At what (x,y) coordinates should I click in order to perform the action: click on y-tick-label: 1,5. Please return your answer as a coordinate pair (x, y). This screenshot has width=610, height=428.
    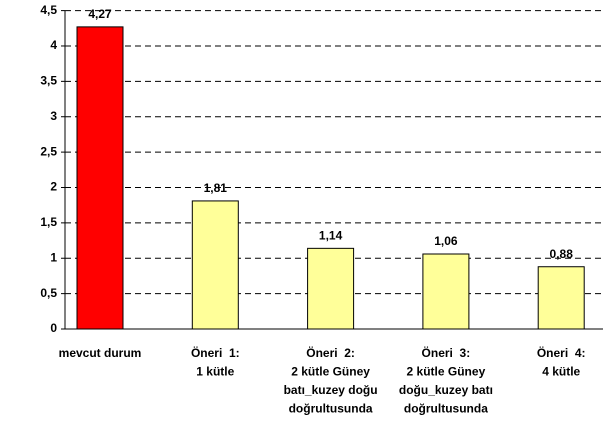
    Looking at the image, I should click on (48, 222).